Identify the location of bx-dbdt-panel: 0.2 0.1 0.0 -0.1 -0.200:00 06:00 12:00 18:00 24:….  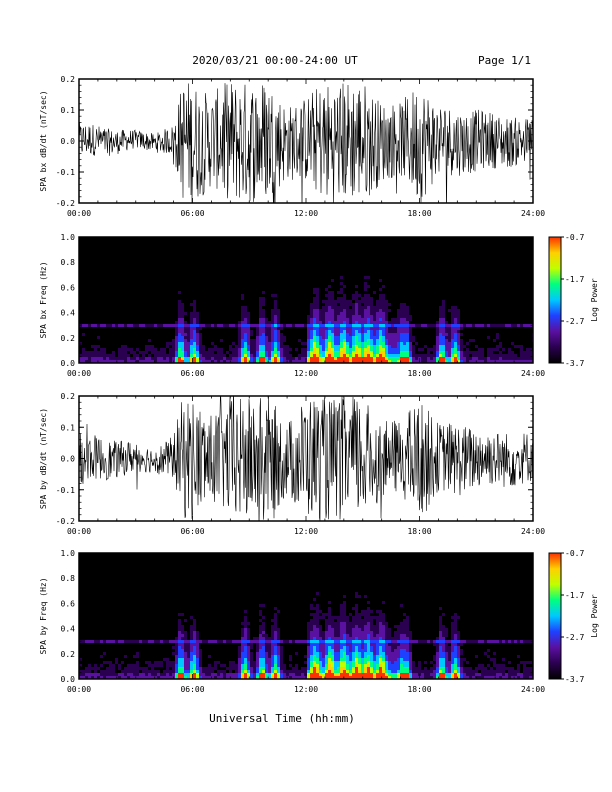
(292, 146).